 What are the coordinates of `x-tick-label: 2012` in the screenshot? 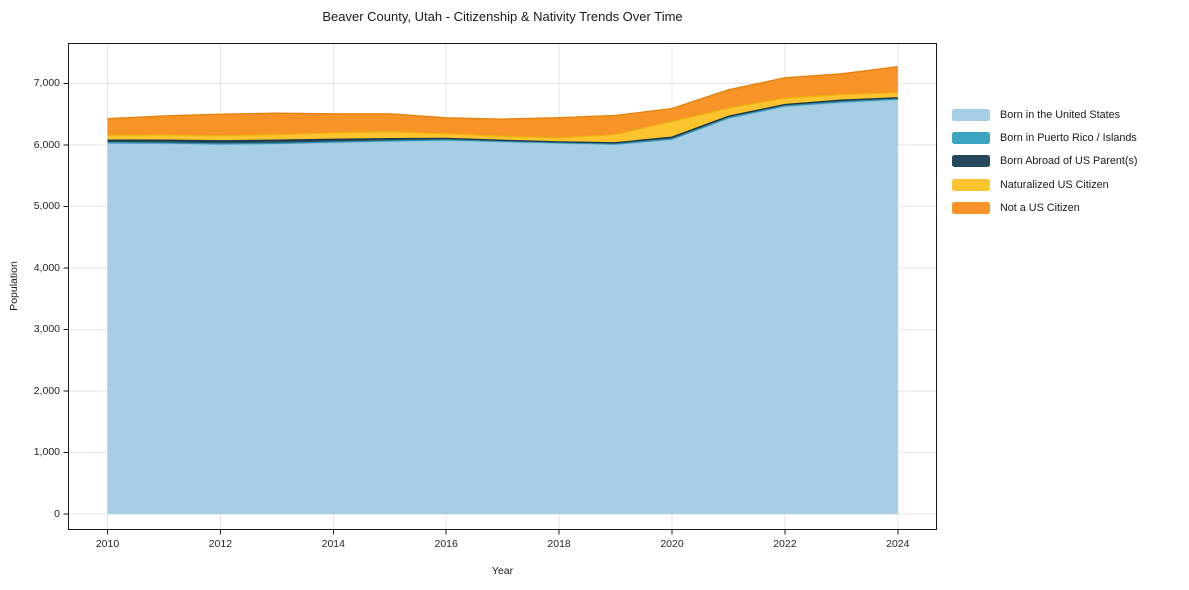 It's located at (220, 544).